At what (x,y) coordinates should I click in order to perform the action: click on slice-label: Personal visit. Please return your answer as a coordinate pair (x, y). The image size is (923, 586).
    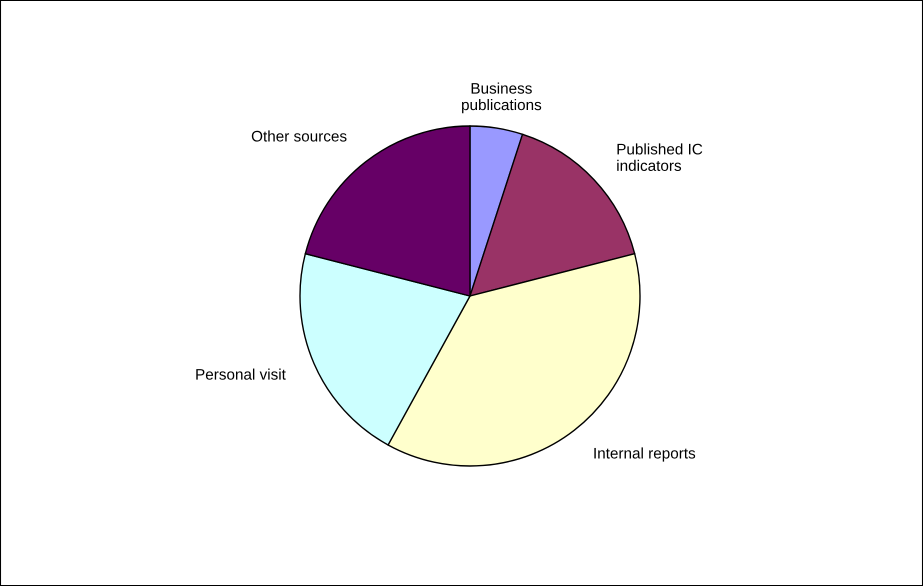
    Looking at the image, I should click on (241, 374).